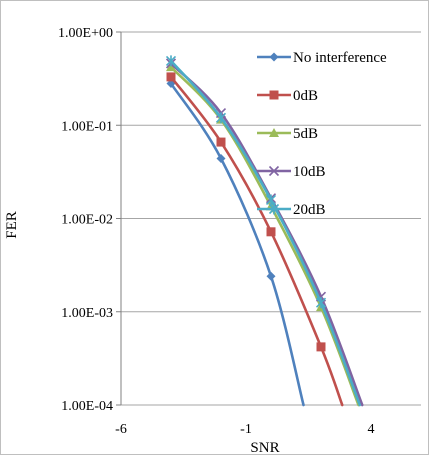 This screenshot has width=429, height=455. What do you see at coordinates (309, 172) in the screenshot?
I see `legend-label: 10dB` at bounding box center [309, 172].